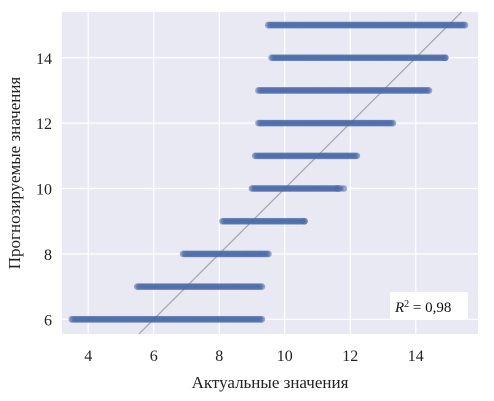  I want to click on y-tick-label: 14, so click(44, 59).